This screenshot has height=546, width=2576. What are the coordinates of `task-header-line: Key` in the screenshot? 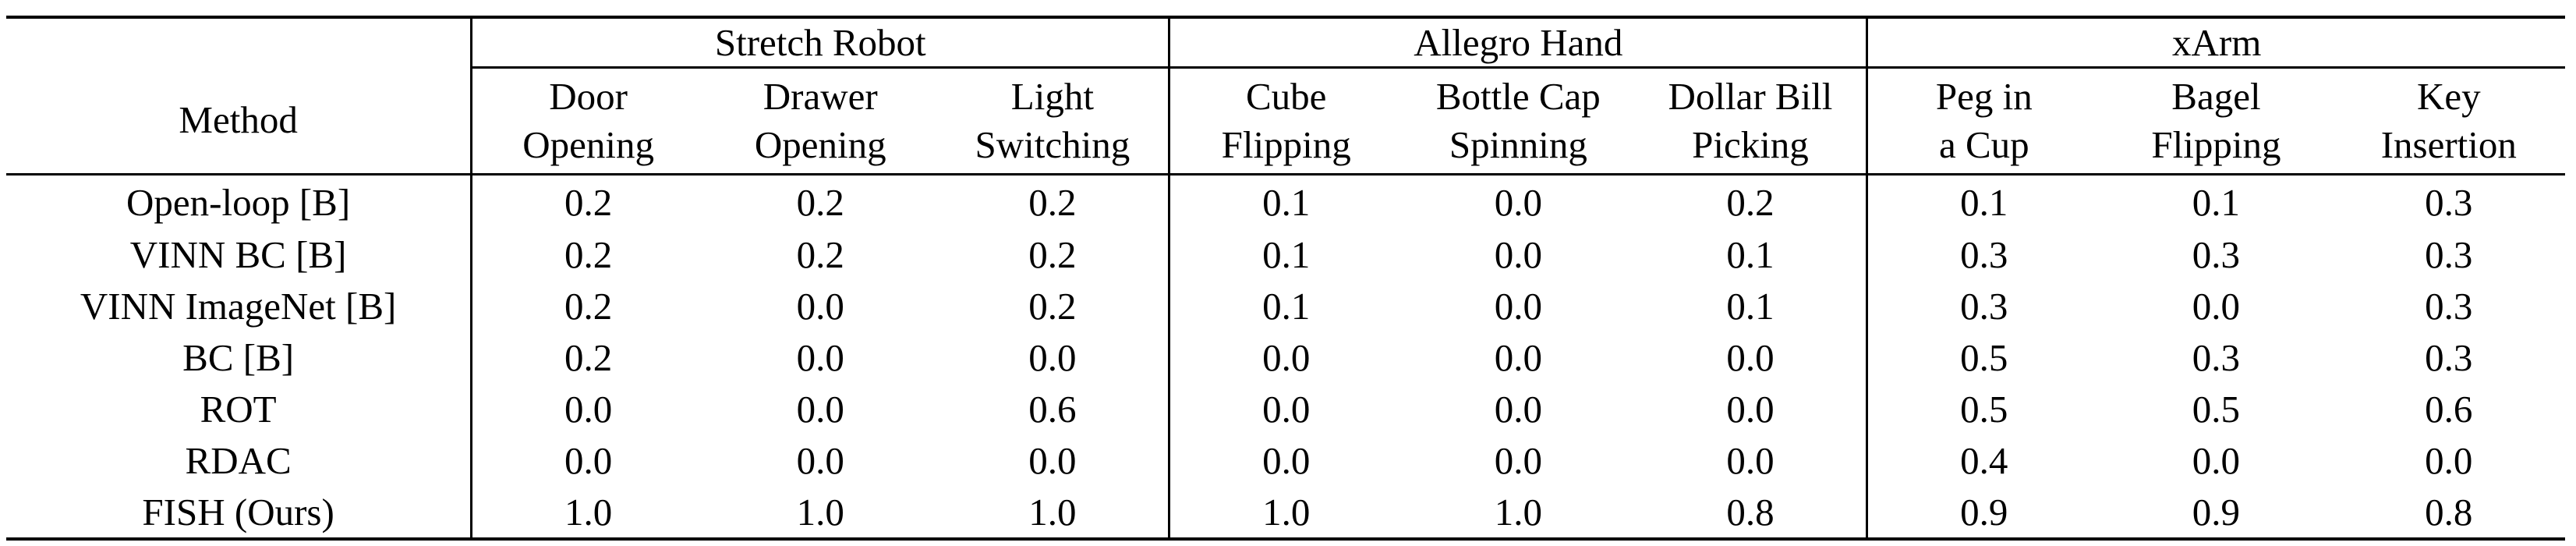 It's located at (2448, 97).